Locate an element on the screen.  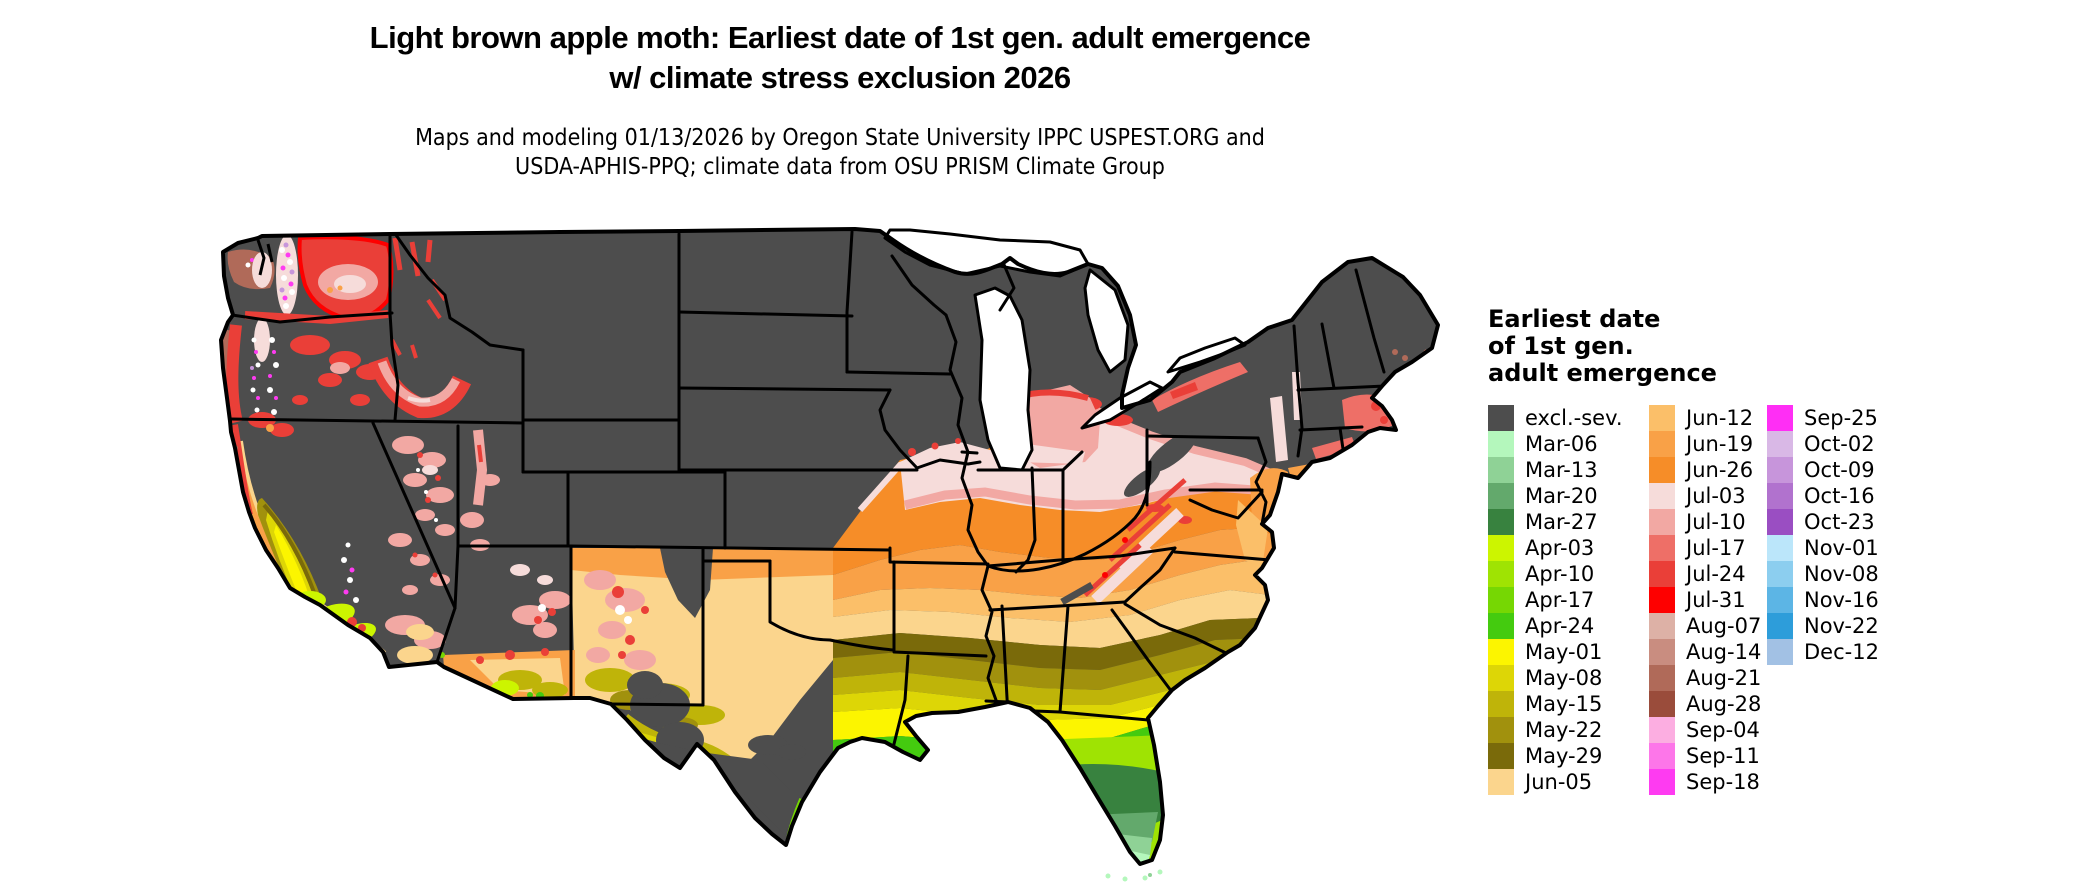
florida-gradient is located at coordinates (1104, 799).